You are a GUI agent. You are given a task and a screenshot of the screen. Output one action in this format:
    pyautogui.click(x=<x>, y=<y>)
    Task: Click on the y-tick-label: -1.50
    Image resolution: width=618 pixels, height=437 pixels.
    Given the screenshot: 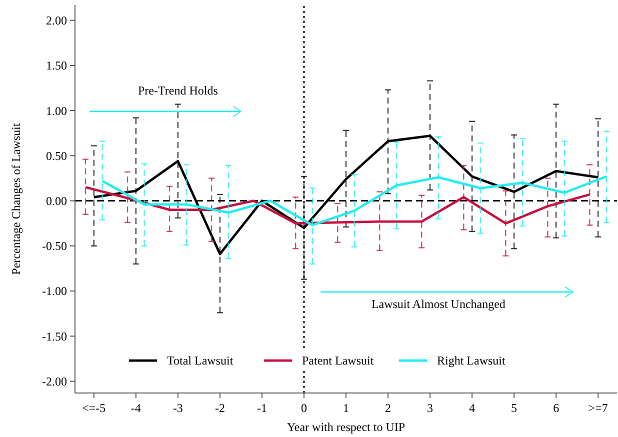 What is the action you would take?
    pyautogui.click(x=54, y=336)
    